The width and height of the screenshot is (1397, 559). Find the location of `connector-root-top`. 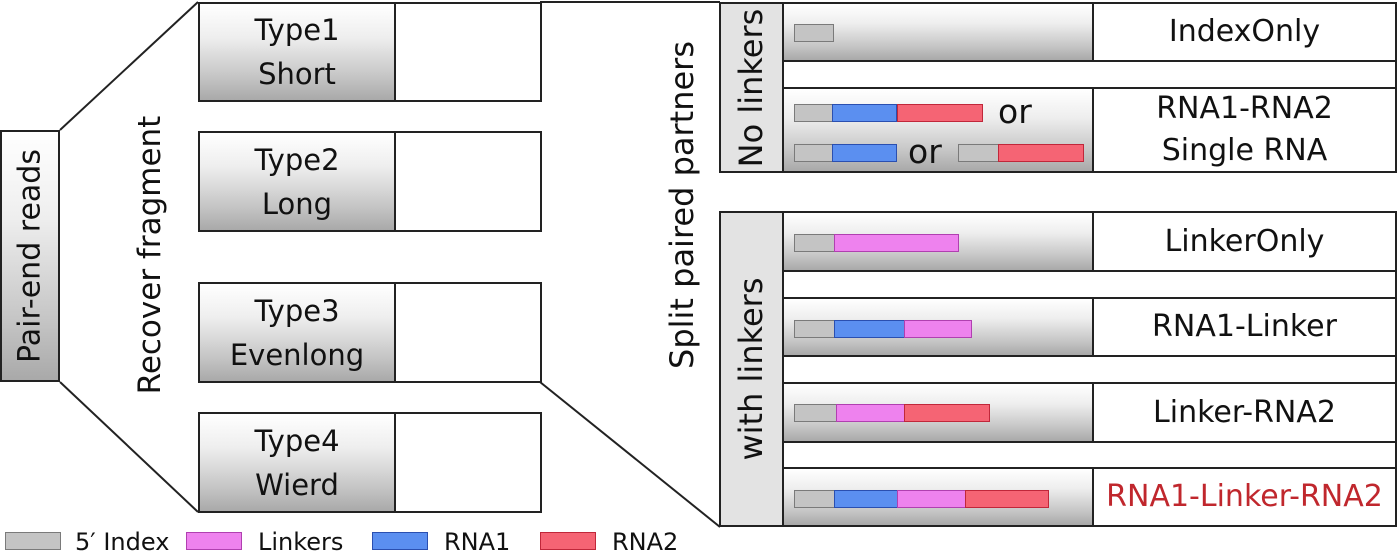

connector-root-top is located at coordinates (129, 66).